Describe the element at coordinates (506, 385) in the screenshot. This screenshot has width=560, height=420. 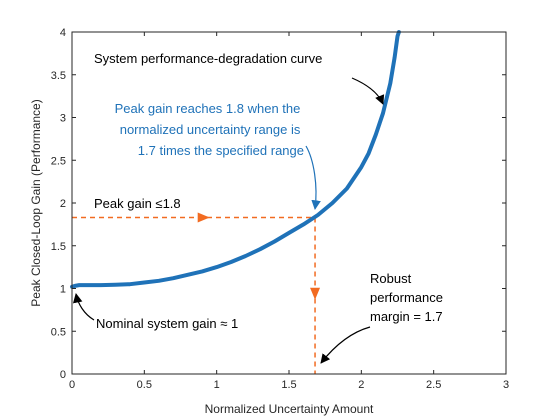
I see `x-tick-label: 3` at that location.